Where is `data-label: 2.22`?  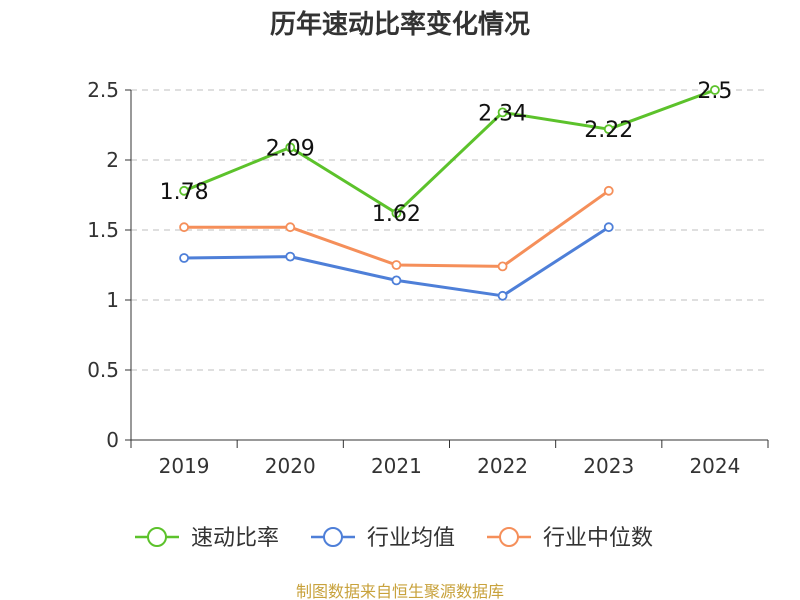 data-label: 2.22 is located at coordinates (608, 130).